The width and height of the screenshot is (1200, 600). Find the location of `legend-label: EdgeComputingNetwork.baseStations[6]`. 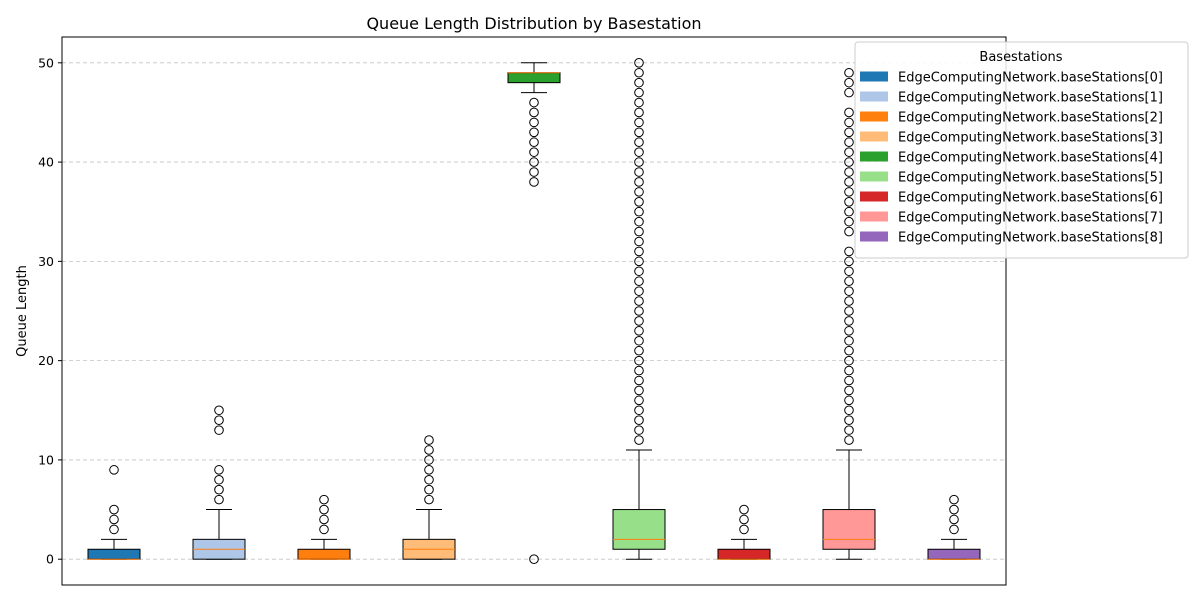

legend-label: EdgeComputingNetwork.baseStations[6] is located at coordinates (1030, 198).